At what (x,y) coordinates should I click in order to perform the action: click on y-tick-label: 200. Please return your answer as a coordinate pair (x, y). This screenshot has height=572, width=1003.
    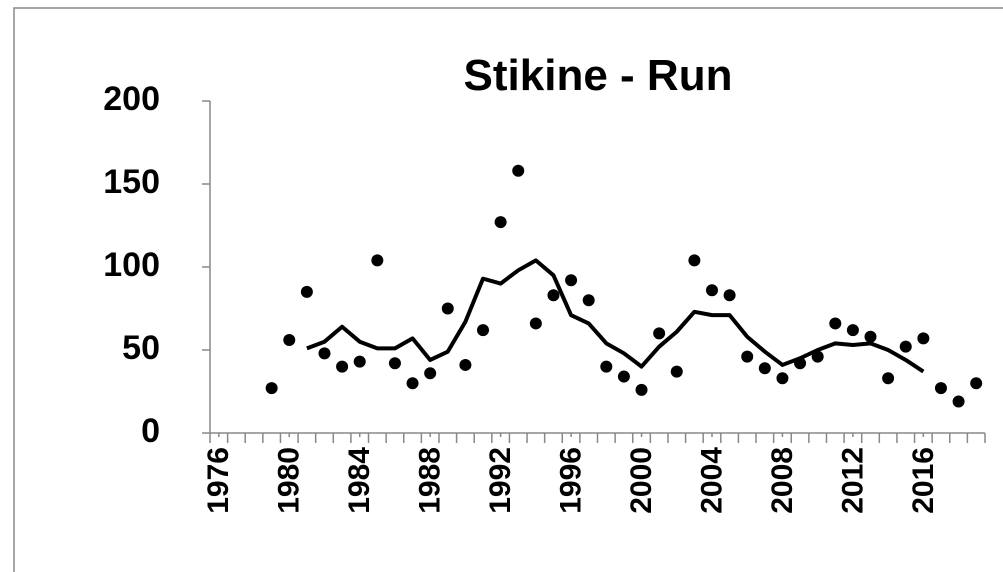
    Looking at the image, I should click on (131, 99).